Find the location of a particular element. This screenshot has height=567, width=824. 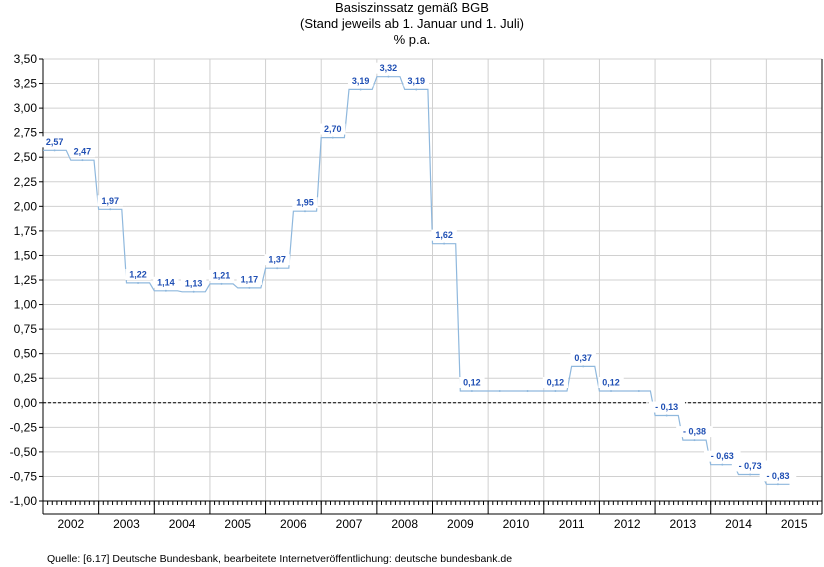

y-tick-label: -0,25 is located at coordinates (24, 427).